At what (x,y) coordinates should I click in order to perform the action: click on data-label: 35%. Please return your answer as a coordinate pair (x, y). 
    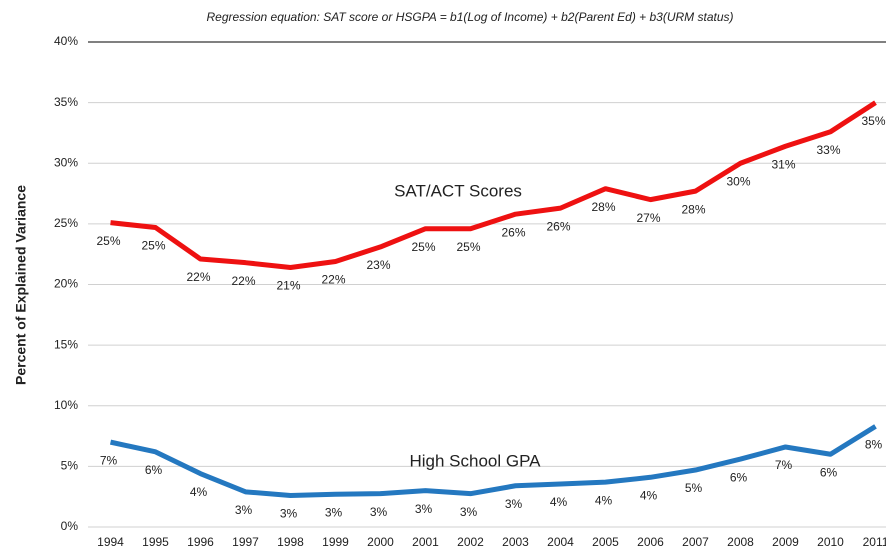
    Looking at the image, I should click on (873, 121).